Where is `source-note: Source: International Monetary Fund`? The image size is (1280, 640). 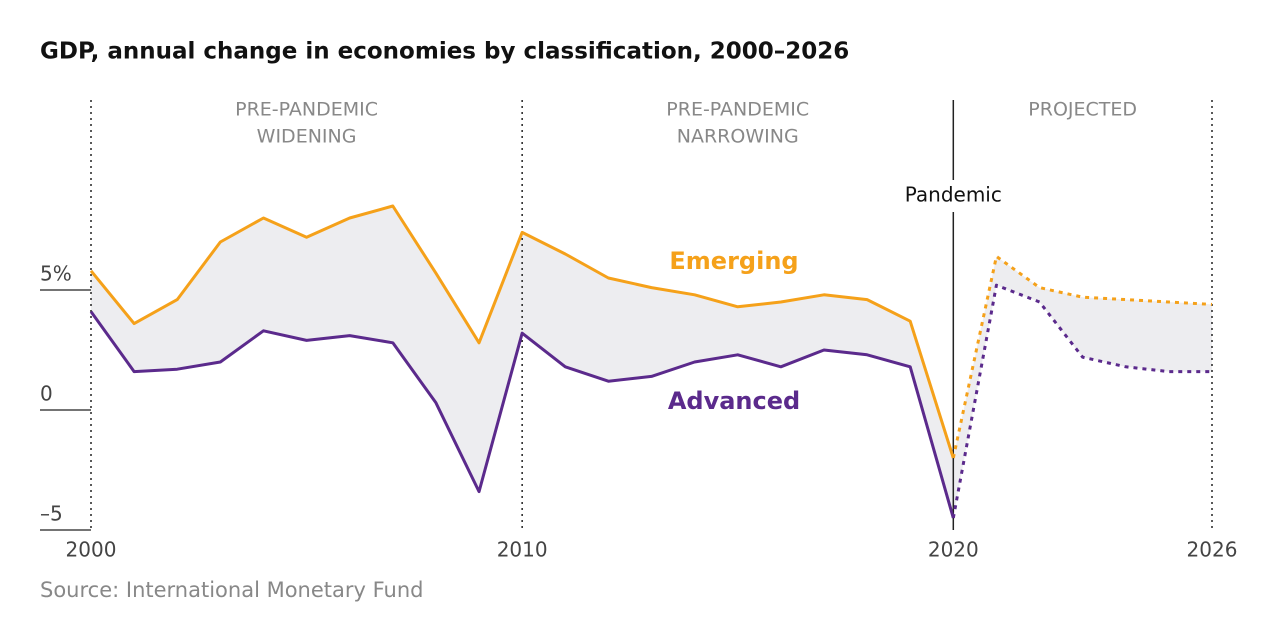 source-note: Source: International Monetary Fund is located at coordinates (232, 590).